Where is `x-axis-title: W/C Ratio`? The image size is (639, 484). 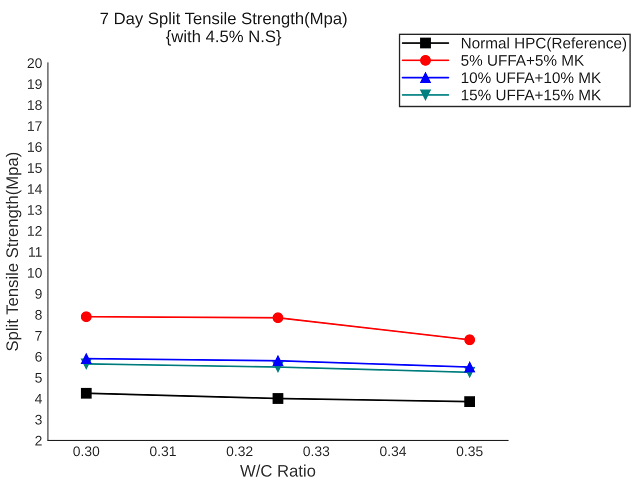
x-axis-title: W/C Ratio is located at coordinates (278, 470).